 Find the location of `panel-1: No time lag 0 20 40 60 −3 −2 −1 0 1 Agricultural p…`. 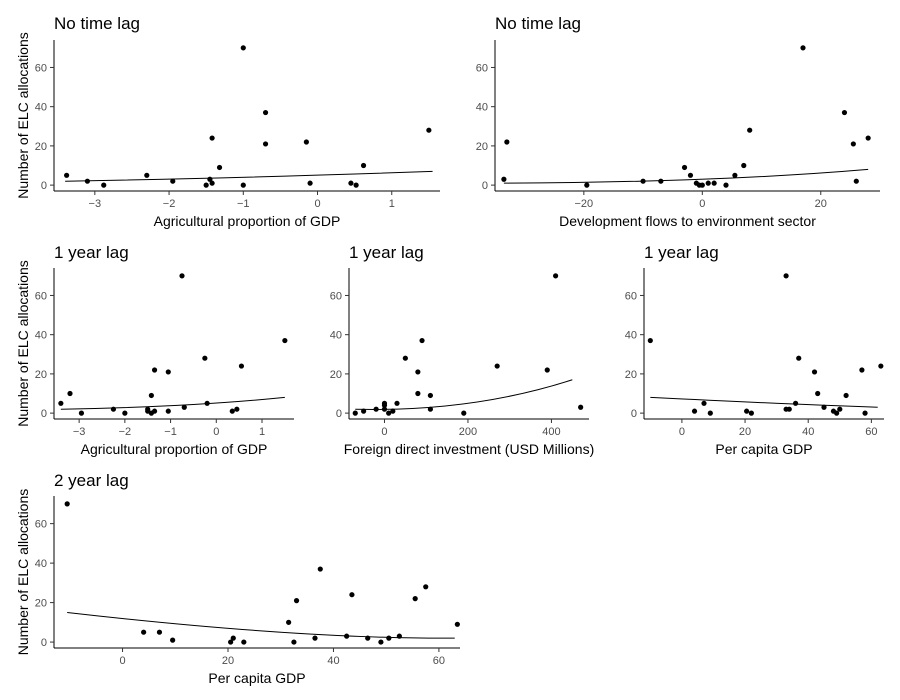

panel-1: No time lag 0 20 40 60 −3 −2 −1 0 1 Agricultural p… is located at coordinates (227, 121).